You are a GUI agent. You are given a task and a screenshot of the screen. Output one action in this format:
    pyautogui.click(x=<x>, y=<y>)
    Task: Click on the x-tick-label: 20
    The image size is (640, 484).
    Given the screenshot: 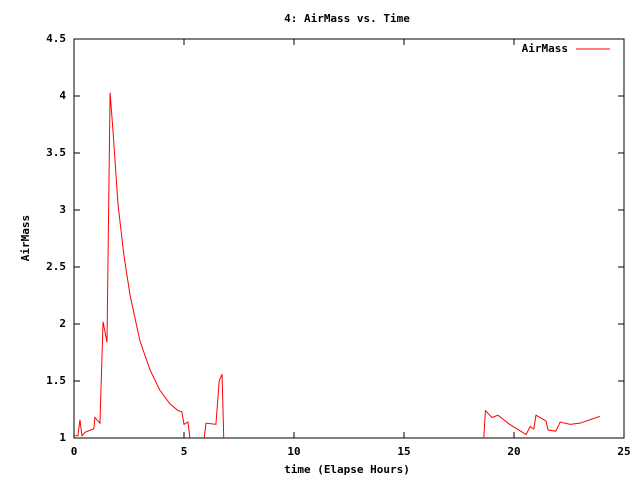 What is the action you would take?
    pyautogui.click(x=513, y=451)
    